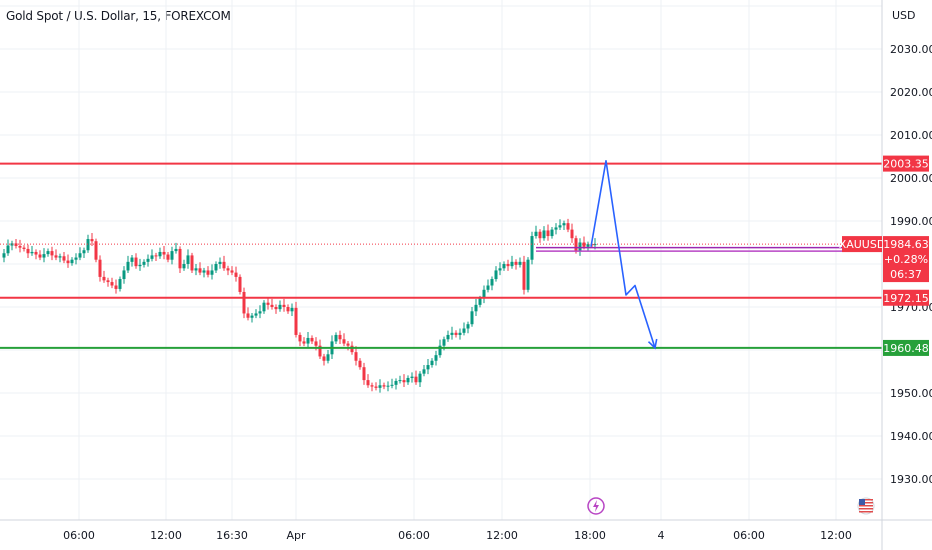 The width and height of the screenshot is (932, 550). I want to click on price-tag-change: +0.28%, so click(906, 259).